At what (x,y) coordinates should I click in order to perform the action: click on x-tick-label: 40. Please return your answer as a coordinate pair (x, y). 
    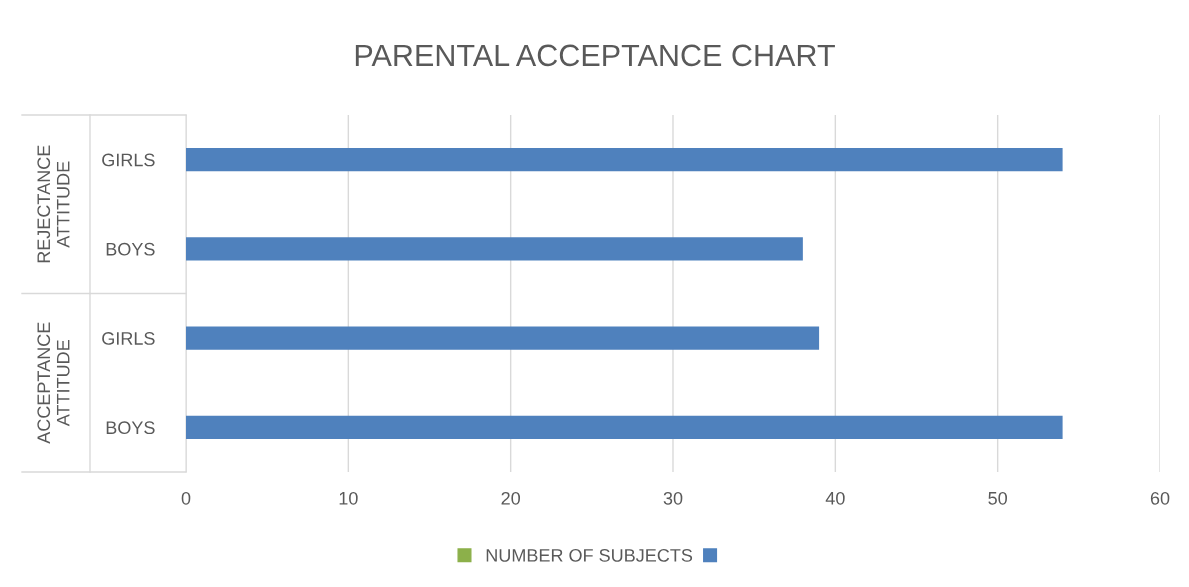
    Looking at the image, I should click on (835, 498).